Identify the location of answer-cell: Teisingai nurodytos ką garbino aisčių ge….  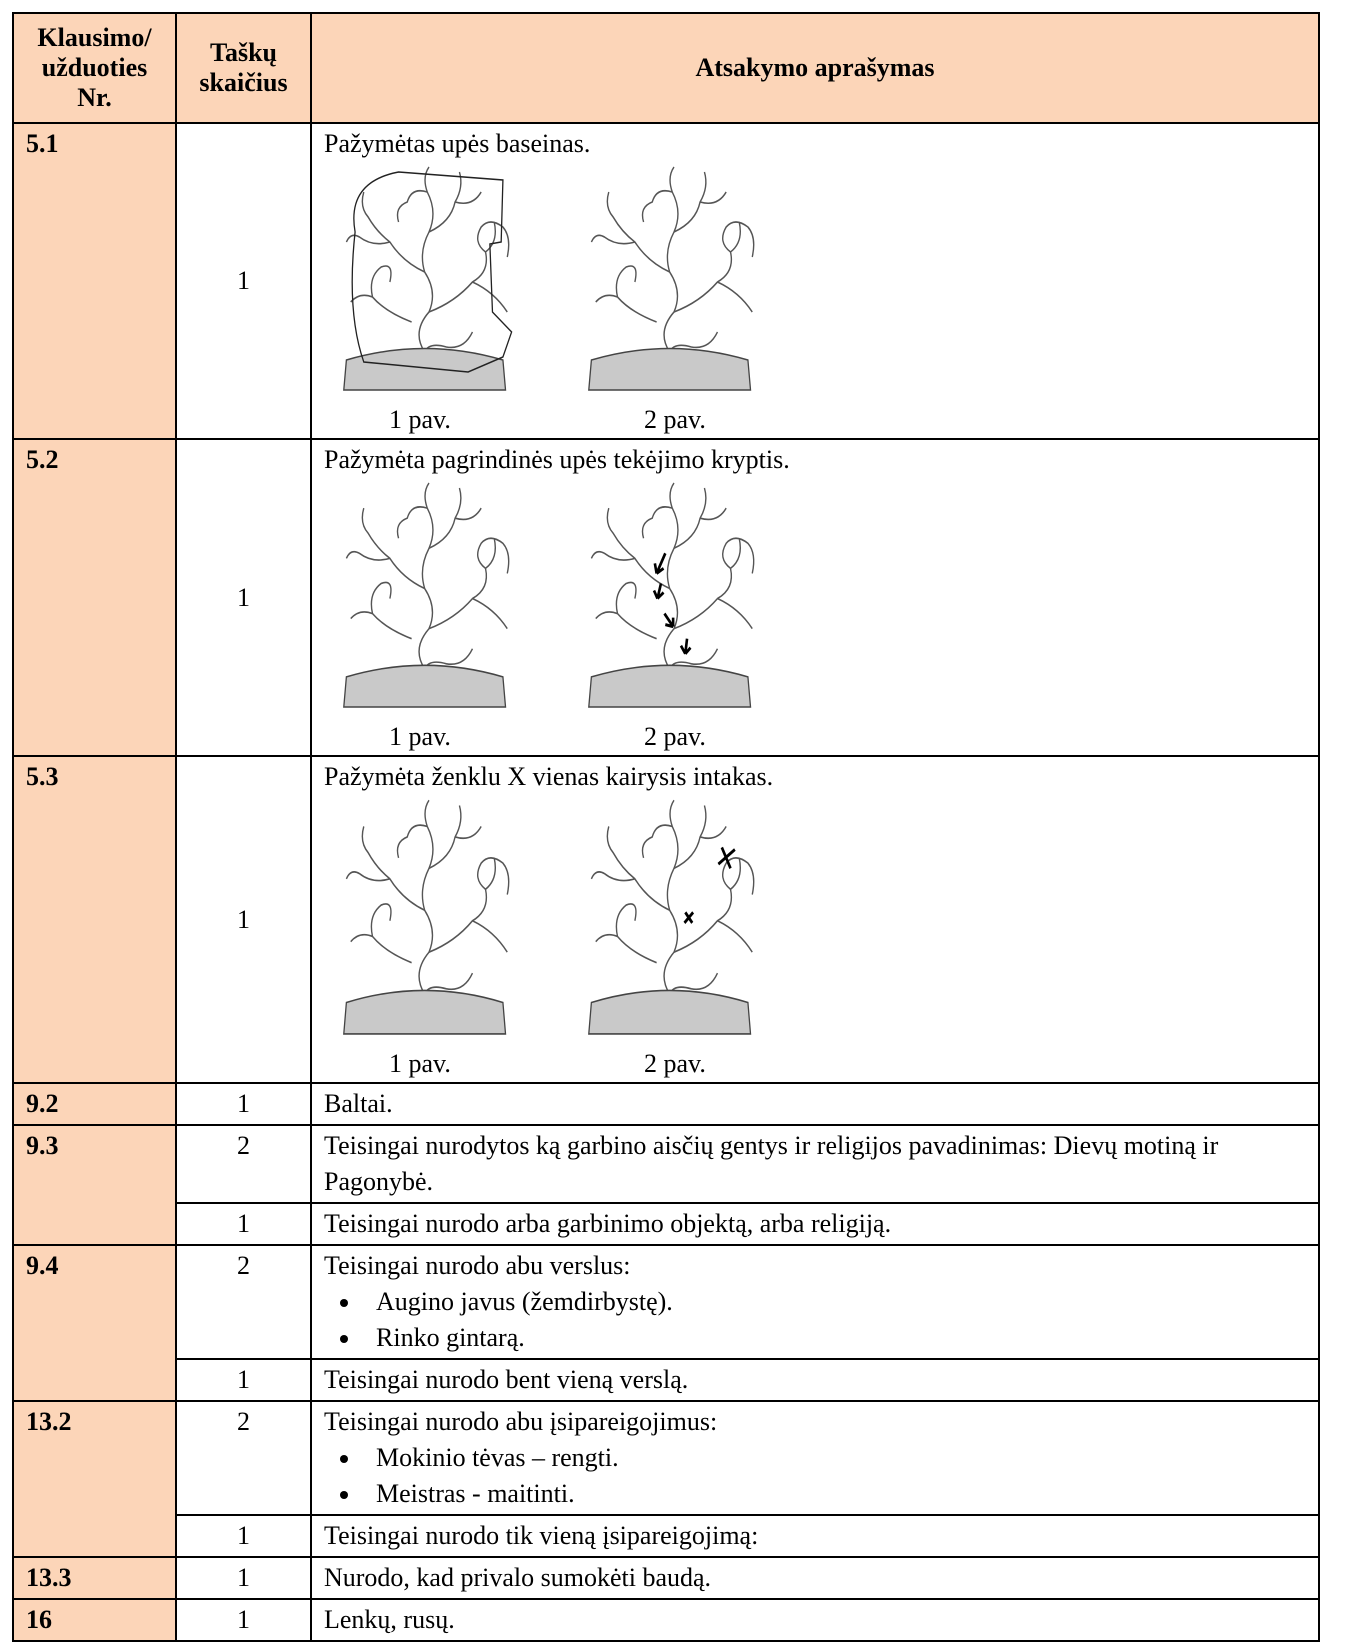
(815, 1164).